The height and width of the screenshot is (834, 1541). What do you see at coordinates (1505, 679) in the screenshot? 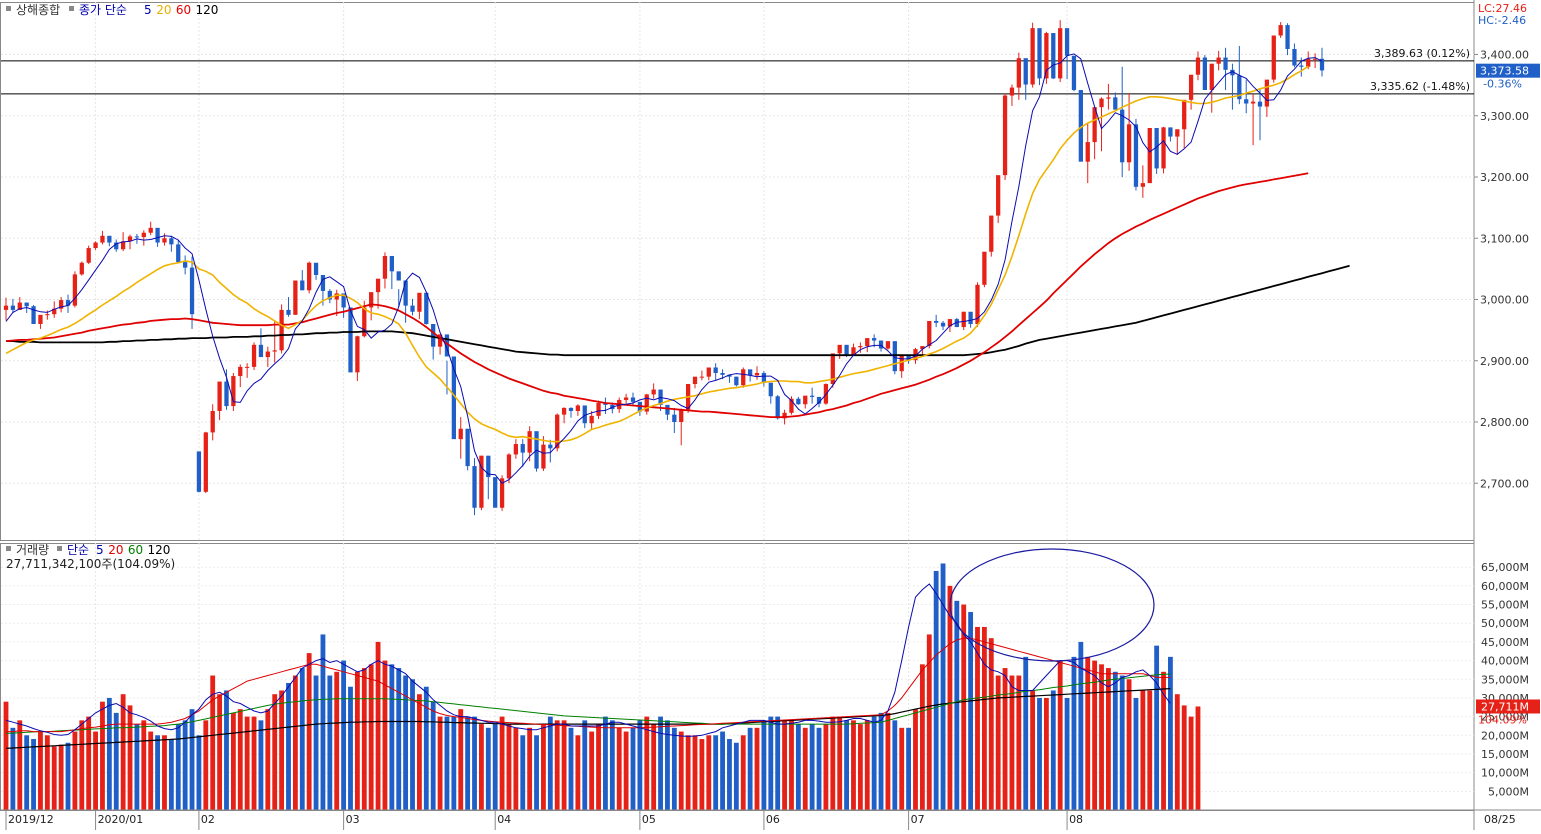
I see `volume-tick-label: 35,000M` at bounding box center [1505, 679].